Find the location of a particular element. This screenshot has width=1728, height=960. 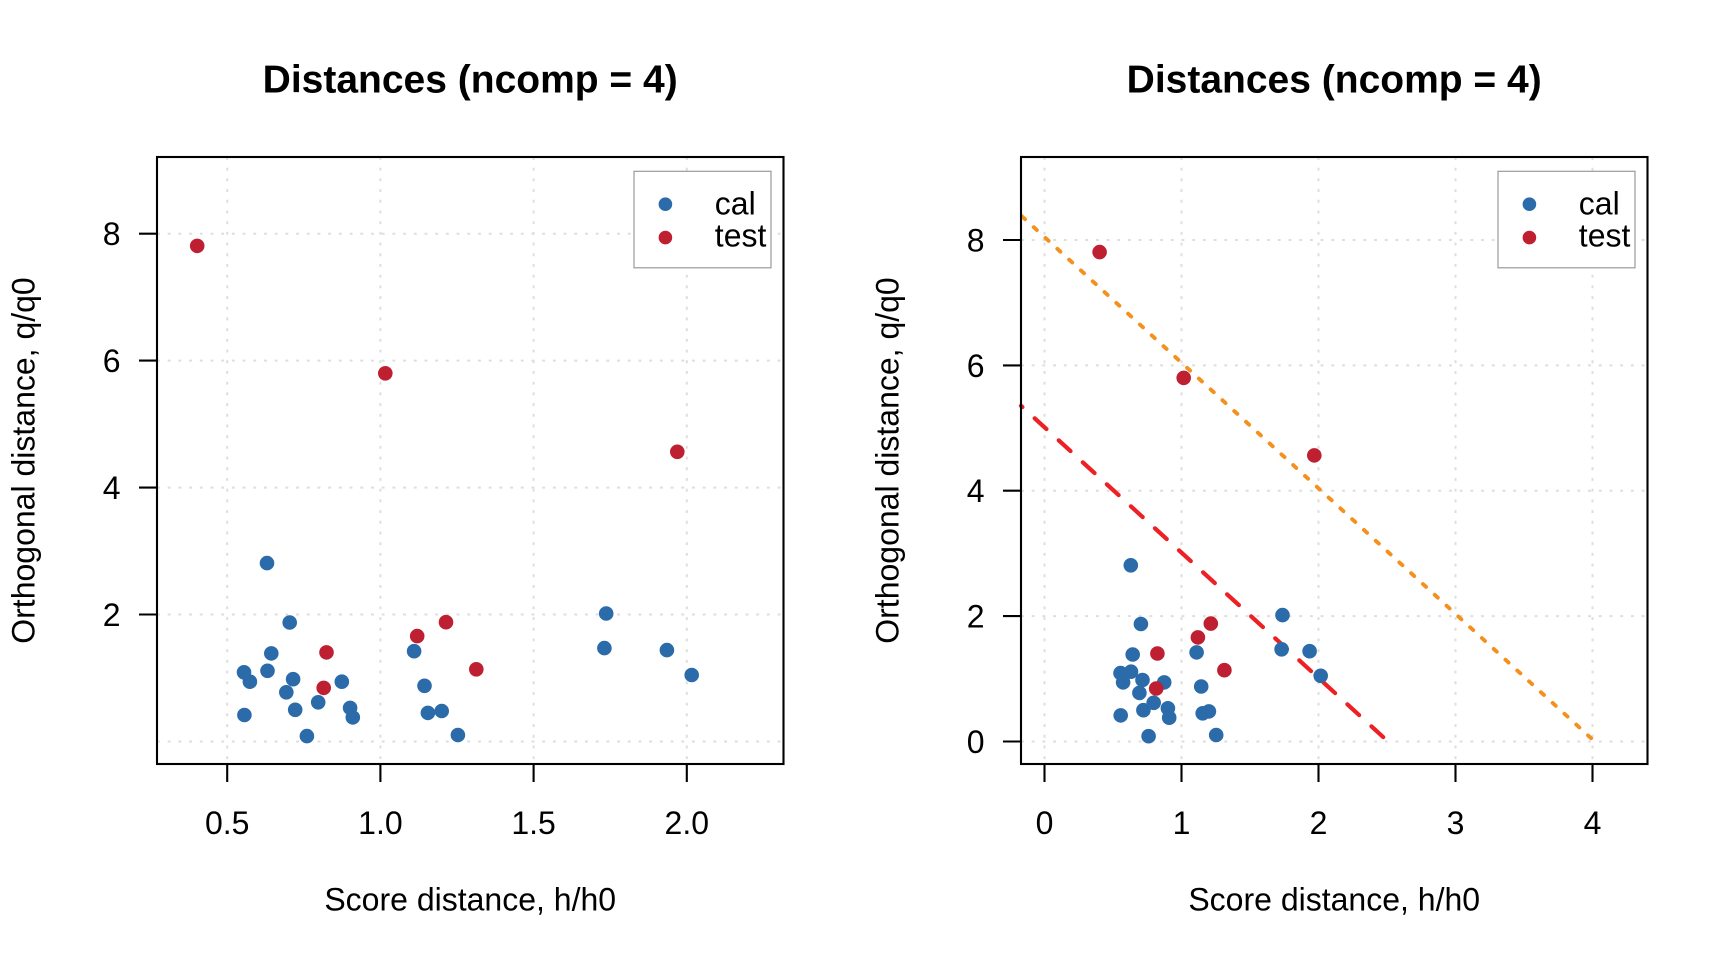

svg-text: 1.5 is located at coordinates (533, 823).